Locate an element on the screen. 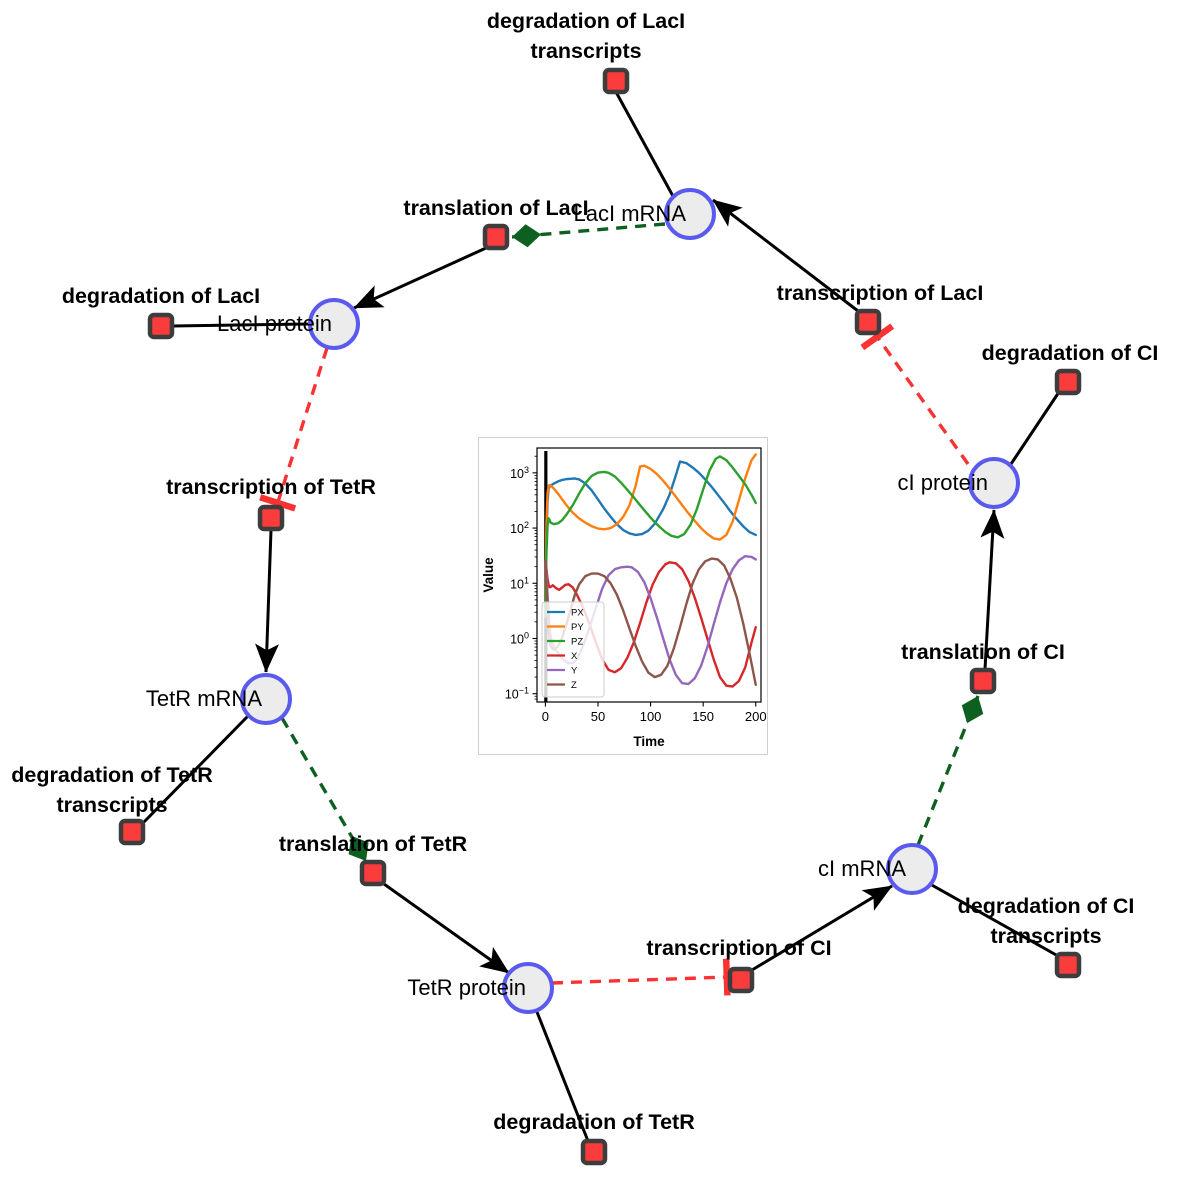 This screenshot has height=1200, width=1189. y-tick-label: 10⁰ is located at coordinates (519, 639).